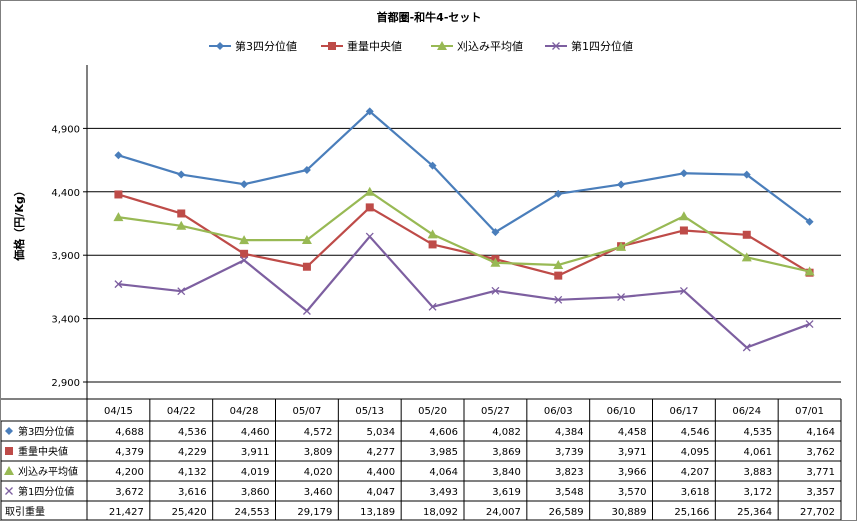  Describe the element at coordinates (495, 411) in the screenshot. I see `x-tick-label: 05/27` at that location.